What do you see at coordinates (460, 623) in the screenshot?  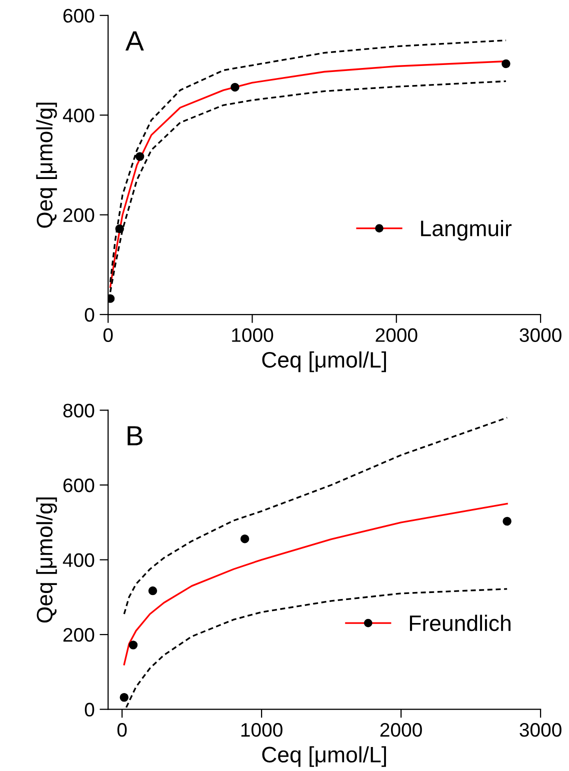 I see `legend-label: Freundlich` at bounding box center [460, 623].